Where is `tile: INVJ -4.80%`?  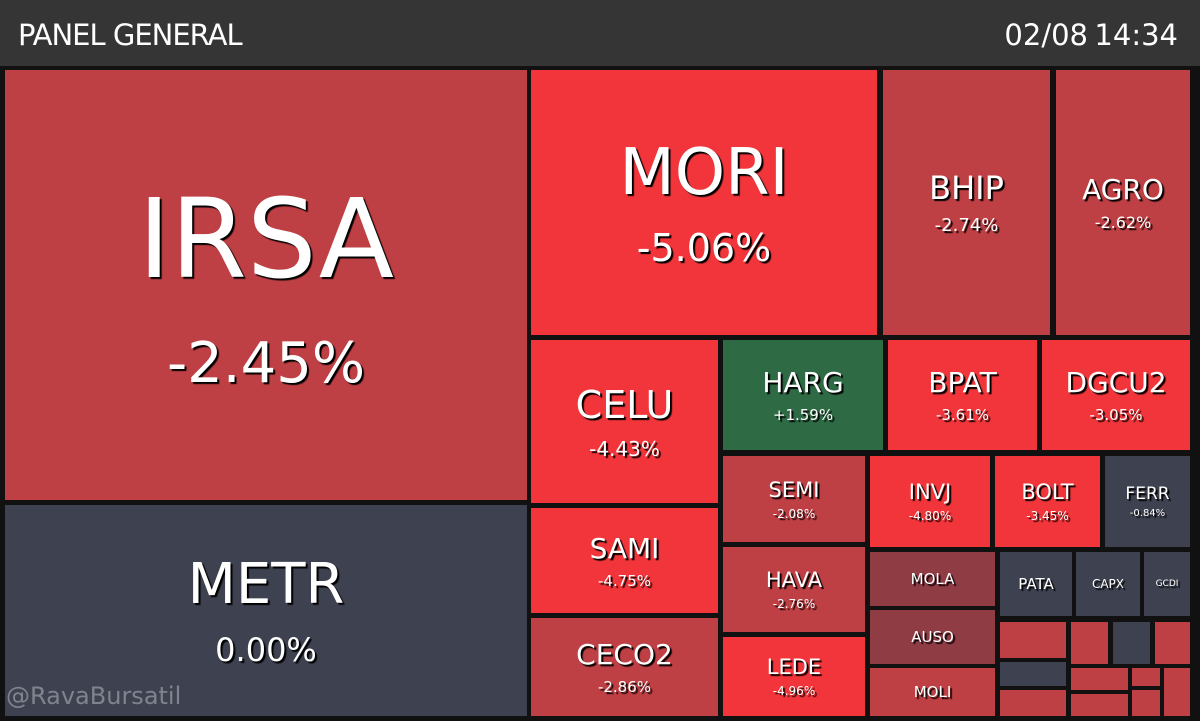
tile: INVJ -4.80% is located at coordinates (930, 501).